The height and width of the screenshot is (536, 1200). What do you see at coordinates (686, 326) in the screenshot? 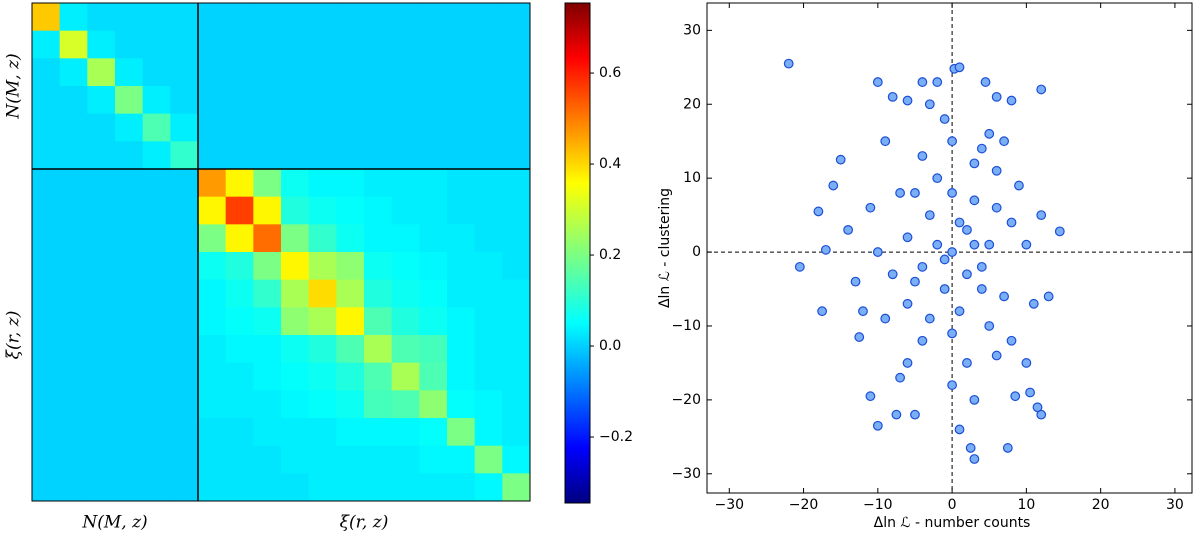
I see `y-tick-label: −10` at bounding box center [686, 326].